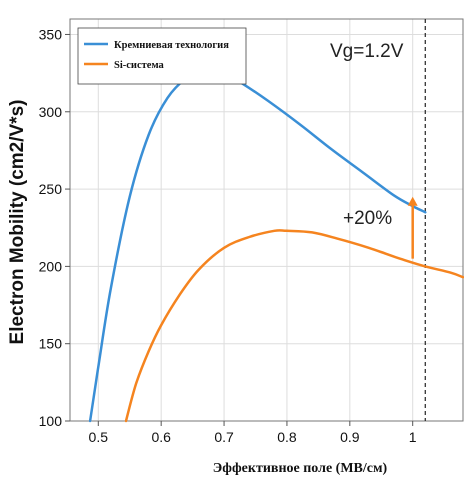  What do you see at coordinates (51, 421) in the screenshot?
I see `y-tick-label: 100` at bounding box center [51, 421].